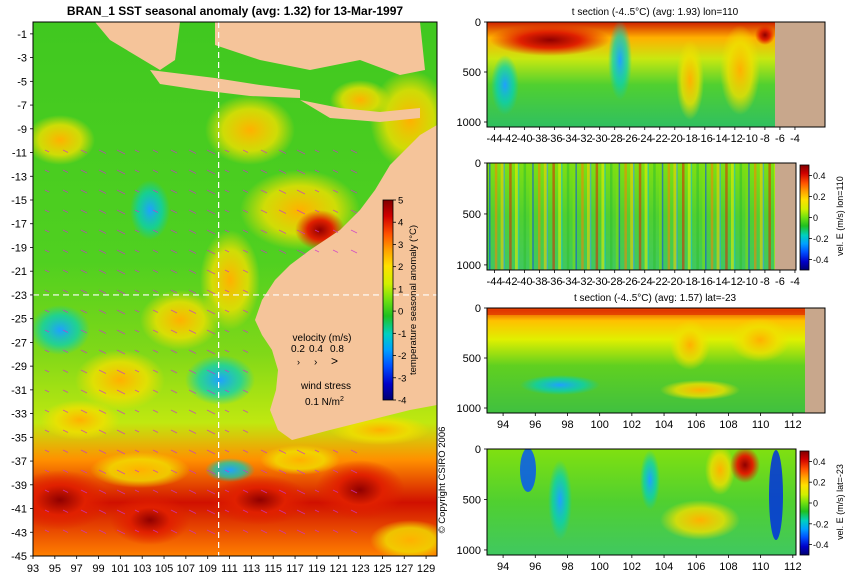 The image size is (850, 580). What do you see at coordinates (400, 267) in the screenshot?
I see `map-colorbar-tick: 2` at bounding box center [400, 267].